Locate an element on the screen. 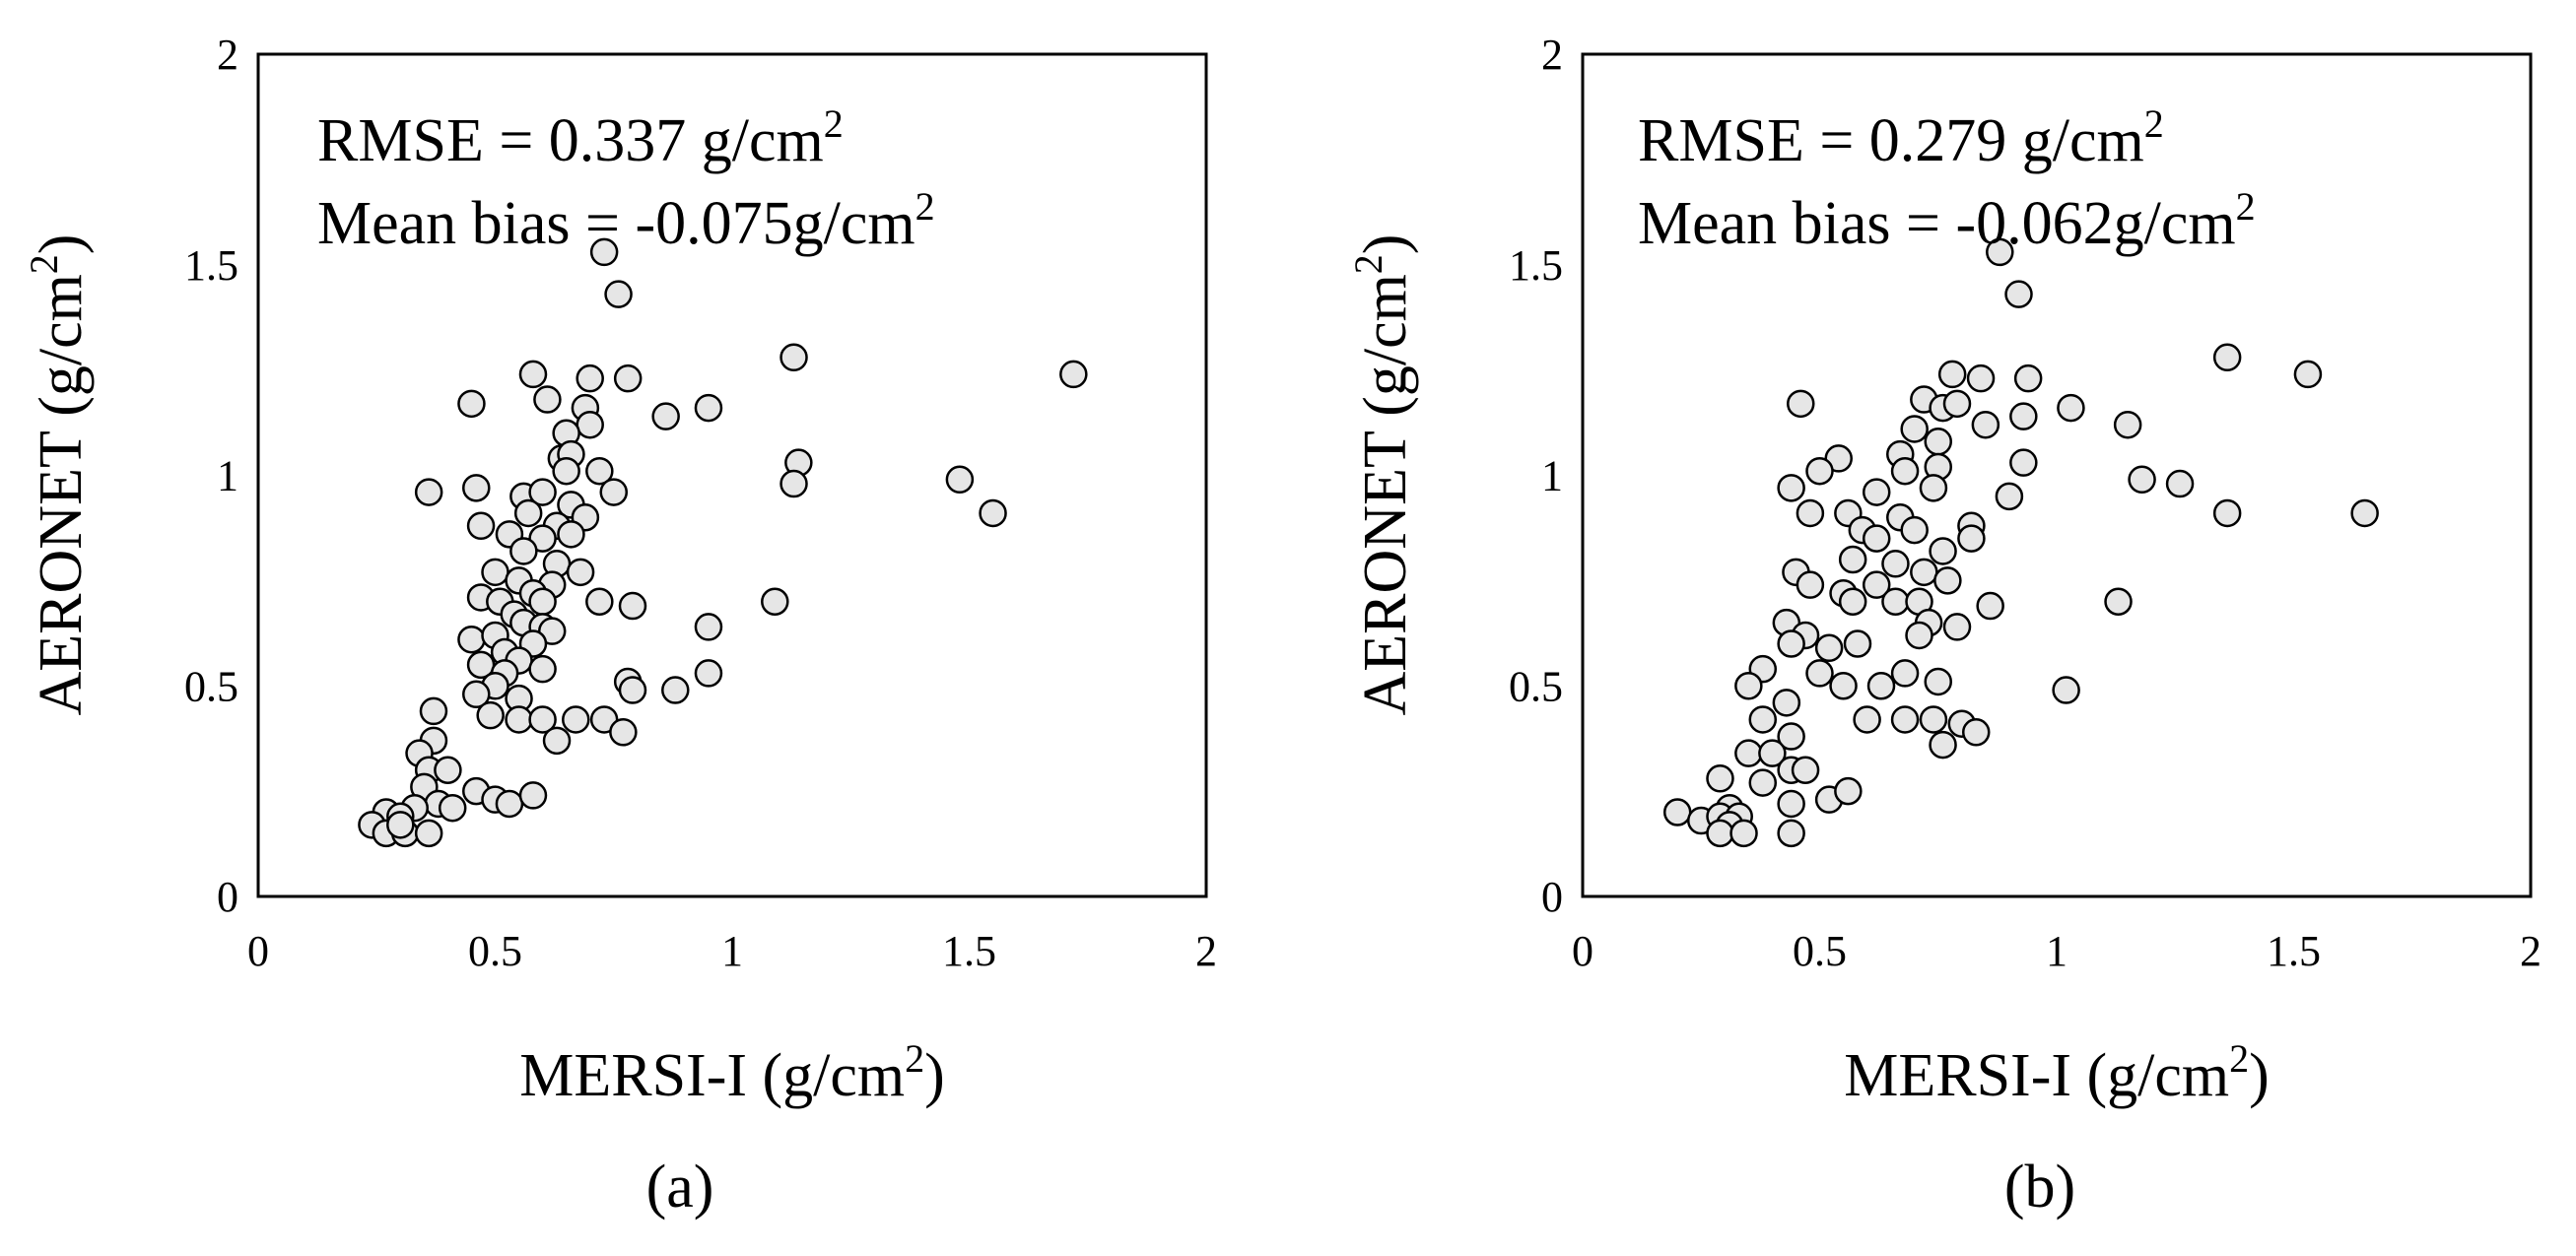 Image resolution: width=2576 pixels, height=1256 pixels. y-tick-label: 0 is located at coordinates (1552, 897).